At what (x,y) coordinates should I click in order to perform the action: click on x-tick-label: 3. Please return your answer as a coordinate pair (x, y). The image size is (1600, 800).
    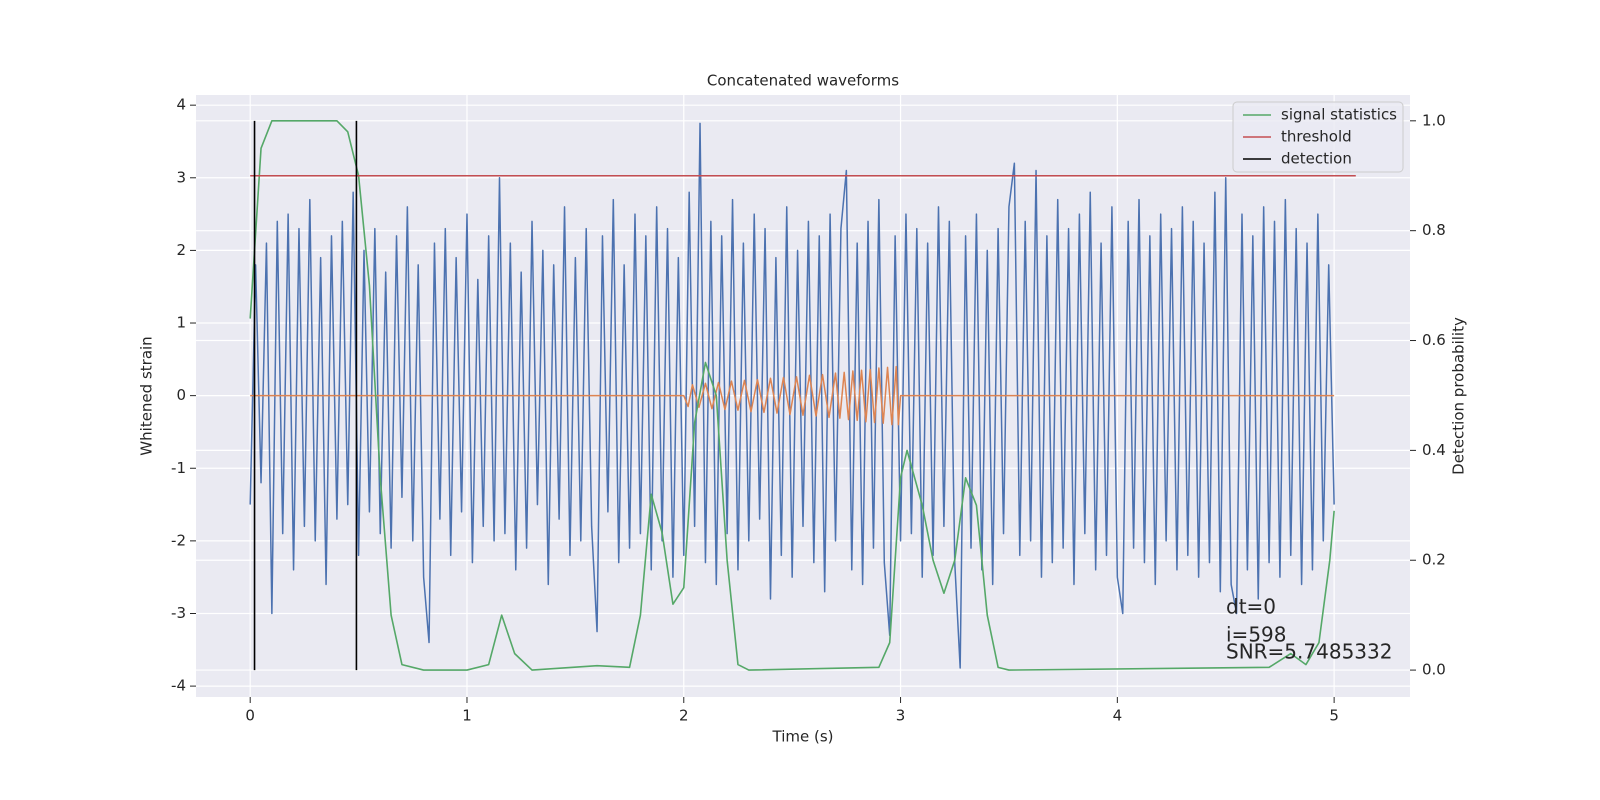
    Looking at the image, I should click on (901, 716).